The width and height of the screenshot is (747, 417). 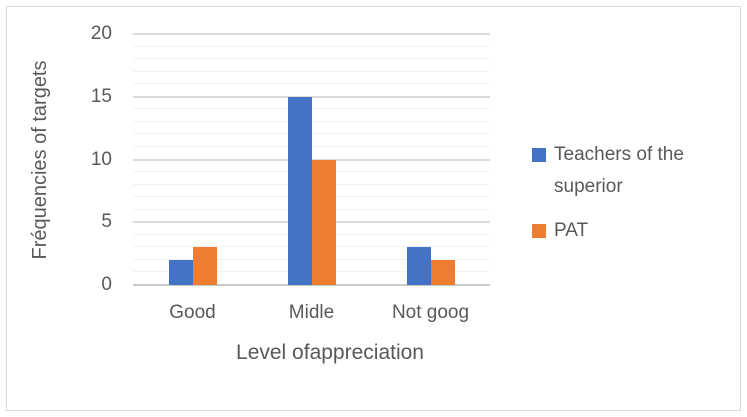 What do you see at coordinates (101, 96) in the screenshot?
I see `y-tick-label: 15` at bounding box center [101, 96].